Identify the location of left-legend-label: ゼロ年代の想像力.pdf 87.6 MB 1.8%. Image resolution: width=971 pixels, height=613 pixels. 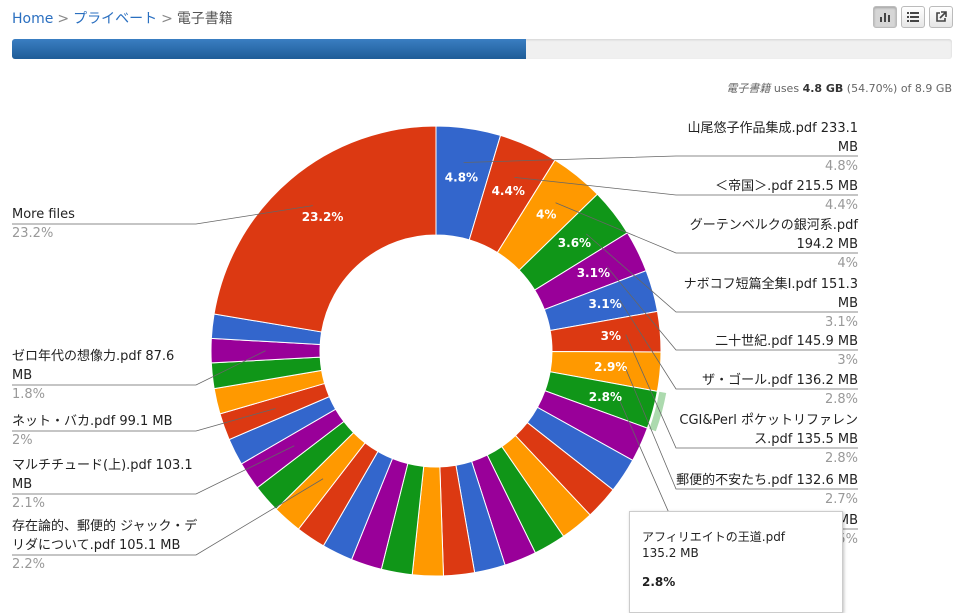
(139, 375).